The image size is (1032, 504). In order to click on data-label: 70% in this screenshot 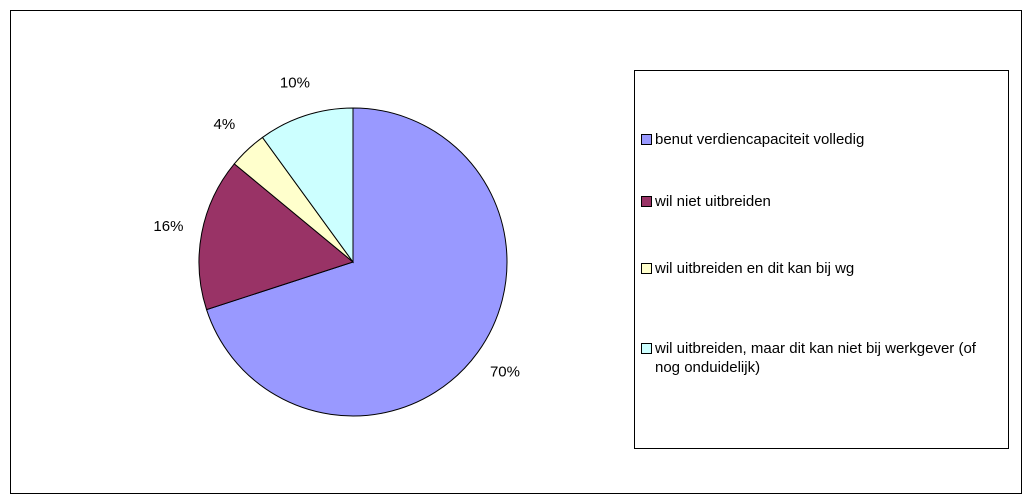, I will do `click(505, 371)`.